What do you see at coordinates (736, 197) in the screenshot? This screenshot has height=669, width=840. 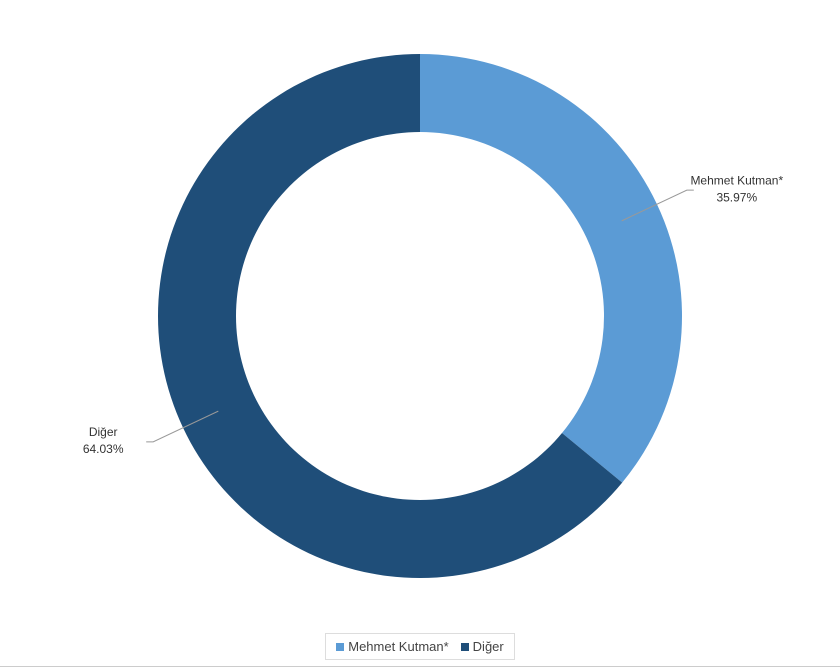 I see `data-label-value: 35.97%` at bounding box center [736, 197].